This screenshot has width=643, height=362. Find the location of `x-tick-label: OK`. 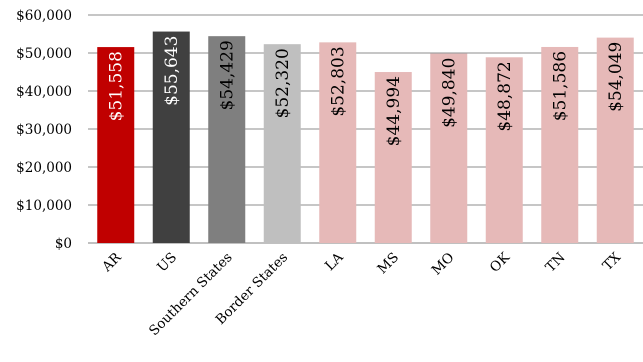

x-tick-label: OK is located at coordinates (500, 262).